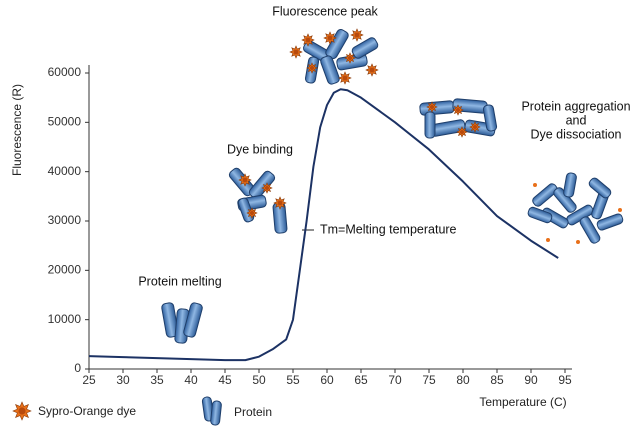  I want to click on x-tick-label: 65, so click(361, 380).